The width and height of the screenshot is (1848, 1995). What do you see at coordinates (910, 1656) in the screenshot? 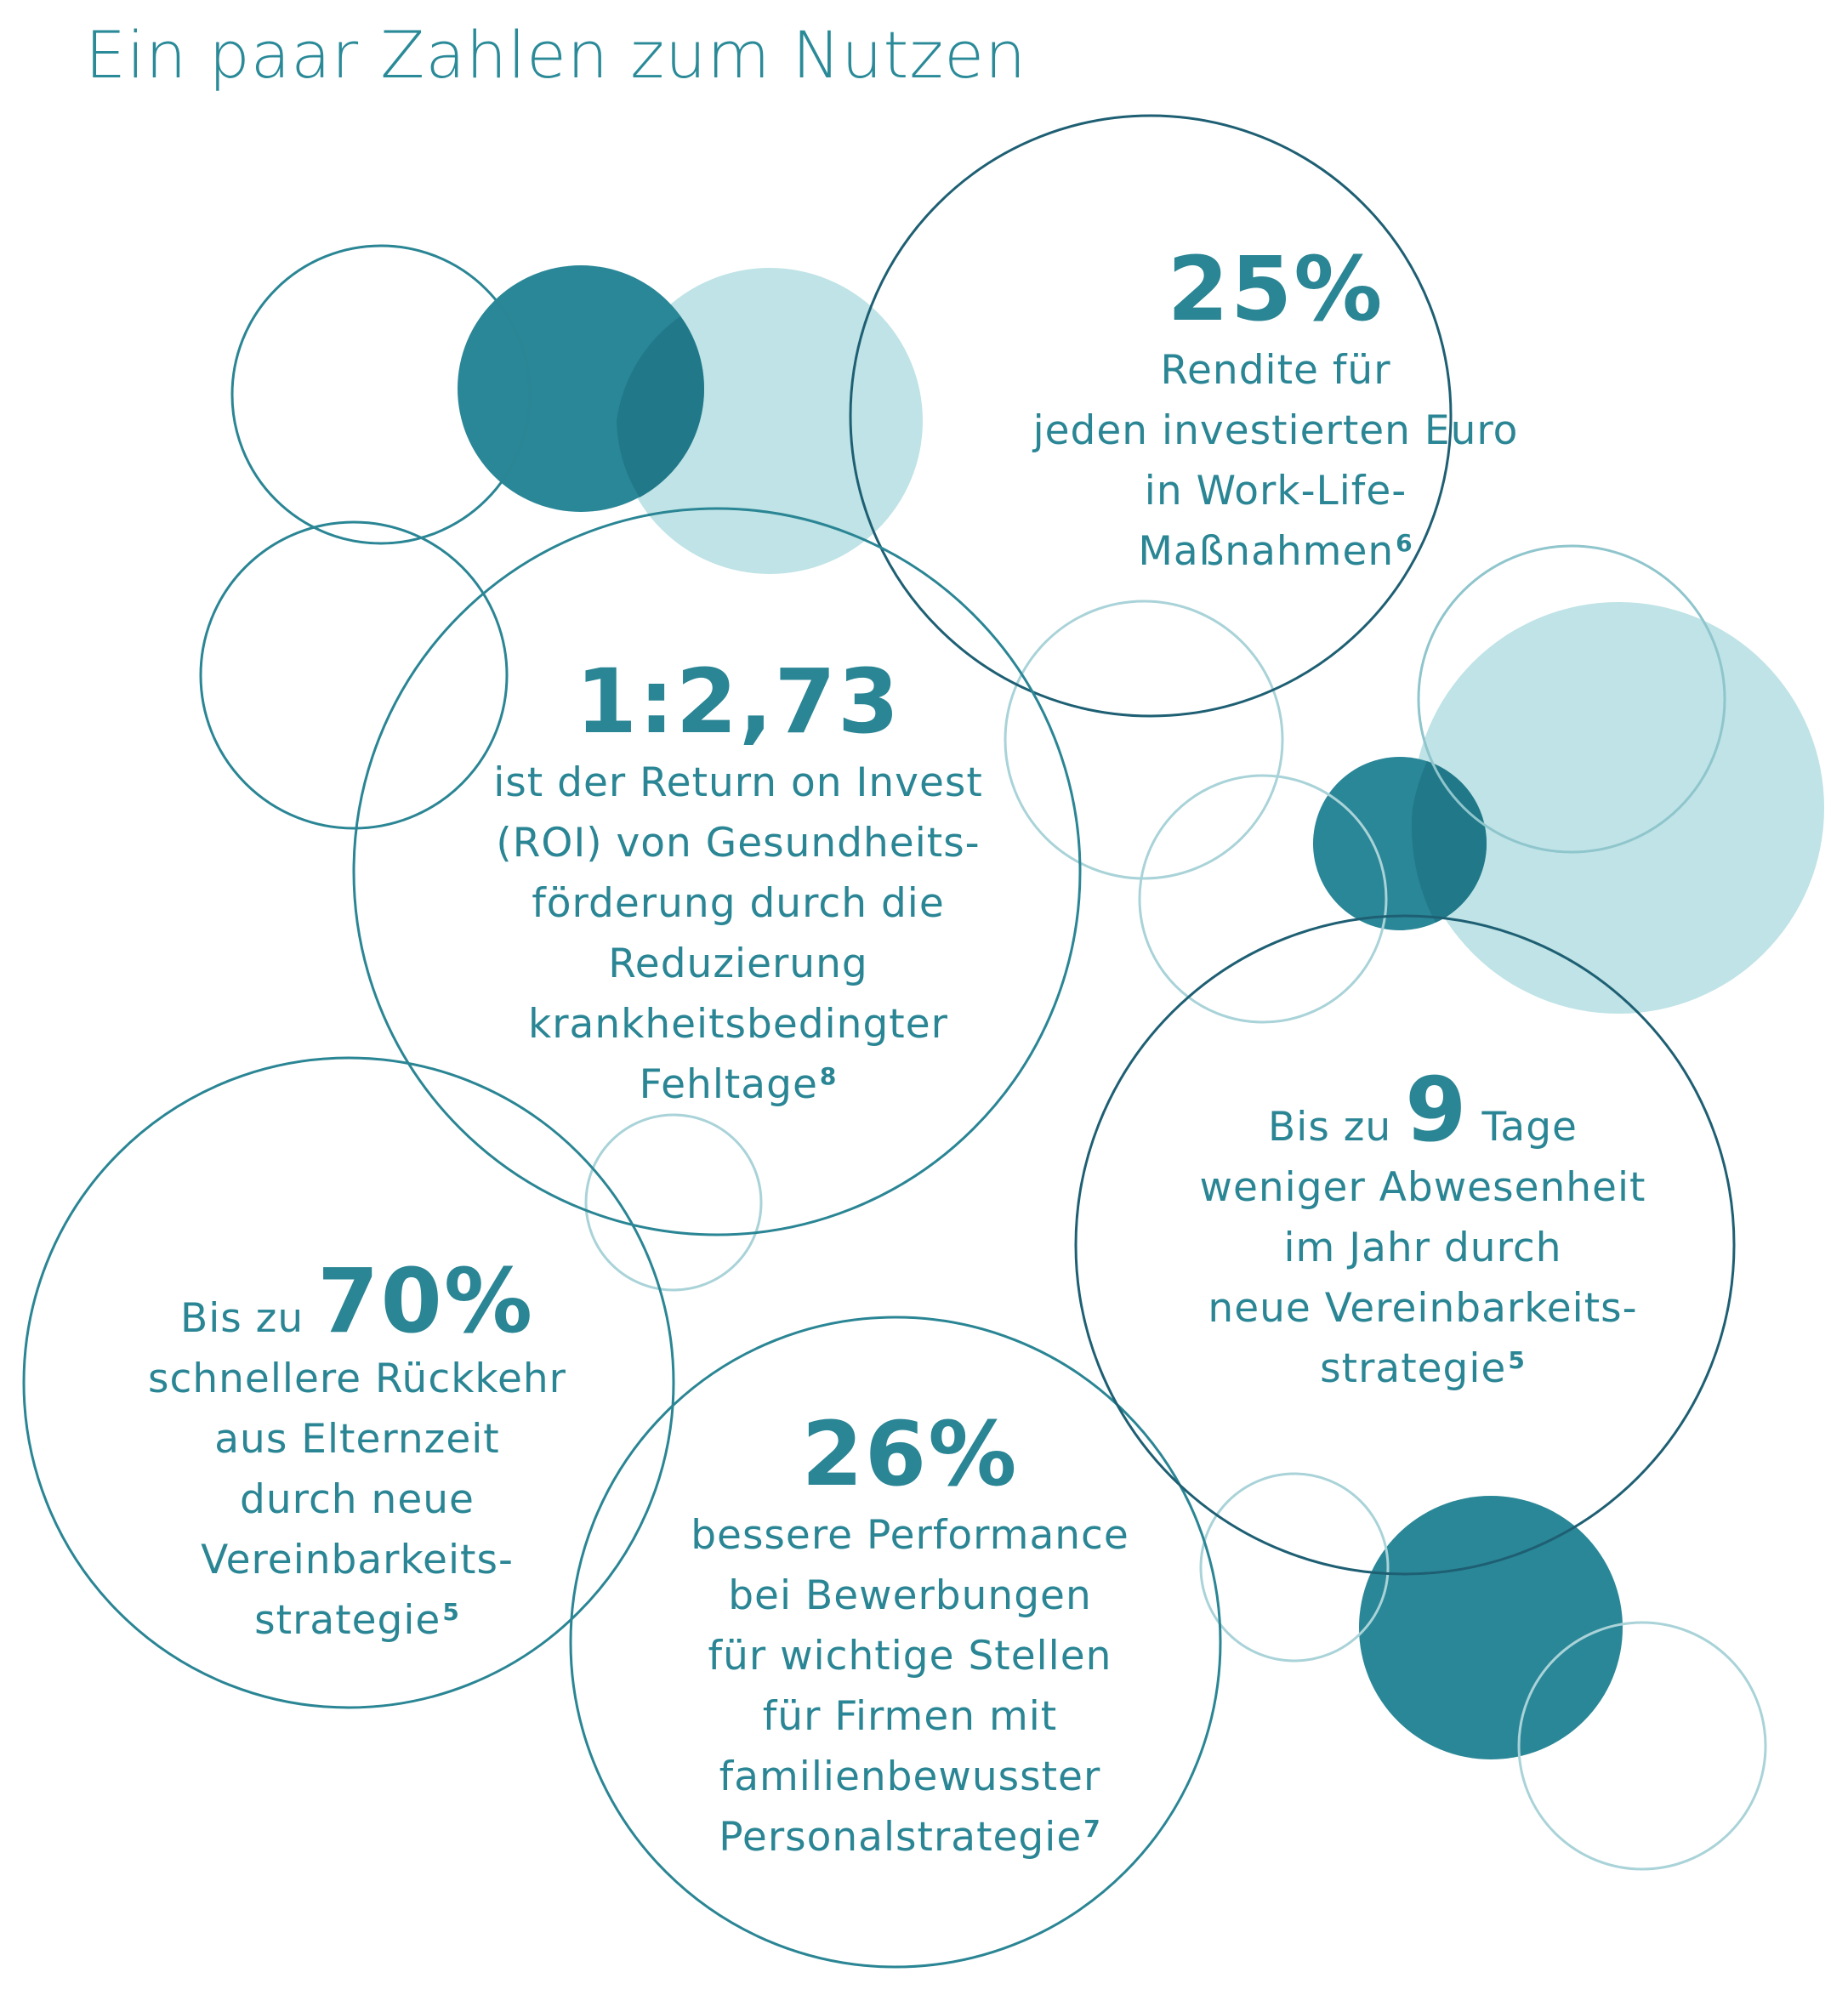
I see `stat-text-line: für wichtige Stellen` at bounding box center [910, 1656].